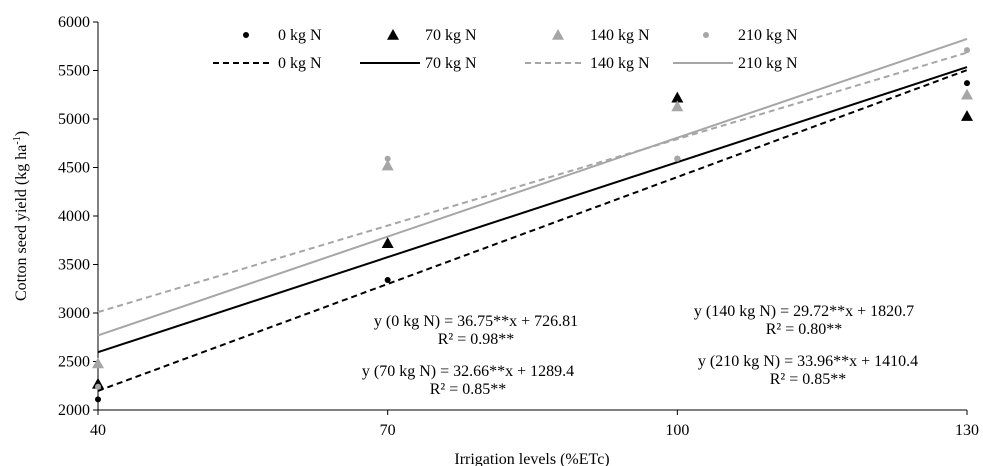 Image resolution: width=983 pixels, height=466 pixels. Describe the element at coordinates (21, 223) in the screenshot. I see `y-axis-title-main: Cotton seed yield (kg ha` at that location.